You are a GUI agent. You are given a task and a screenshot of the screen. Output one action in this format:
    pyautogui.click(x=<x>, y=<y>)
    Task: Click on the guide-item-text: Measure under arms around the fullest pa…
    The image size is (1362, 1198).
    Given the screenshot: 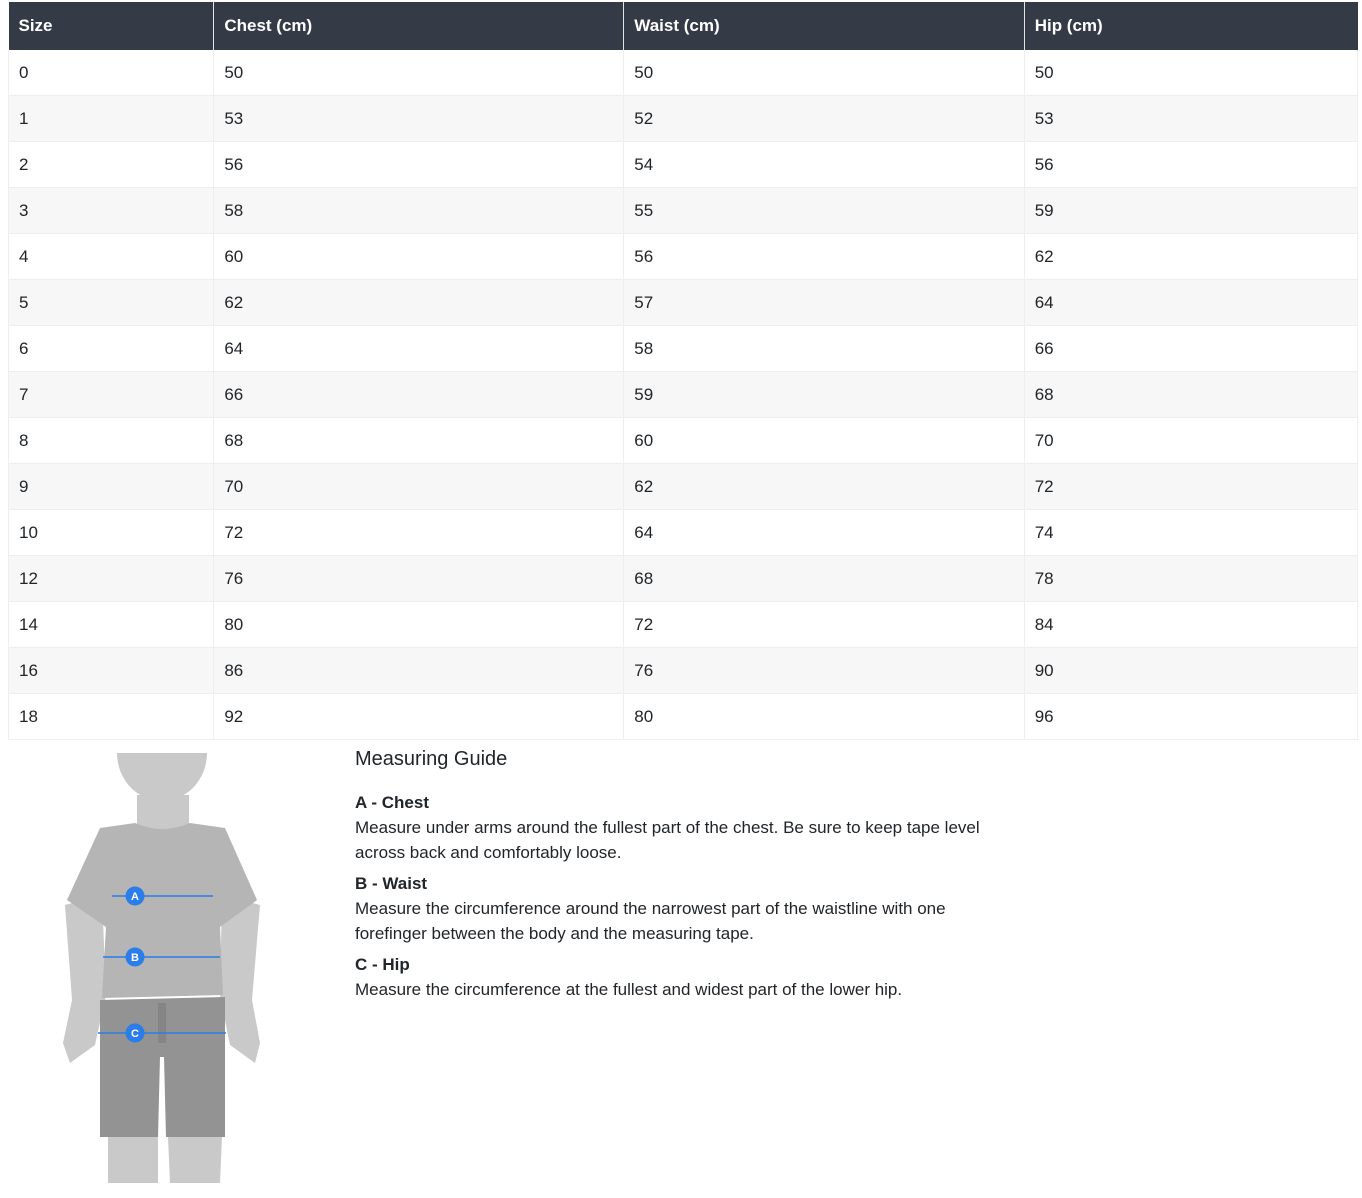 What is the action you would take?
    pyautogui.click(x=667, y=840)
    